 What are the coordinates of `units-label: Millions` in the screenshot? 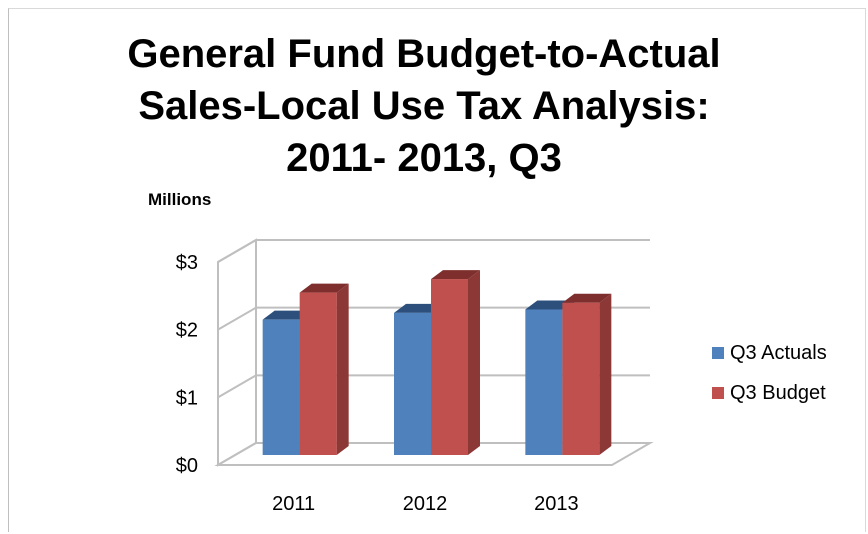 It's located at (180, 199).